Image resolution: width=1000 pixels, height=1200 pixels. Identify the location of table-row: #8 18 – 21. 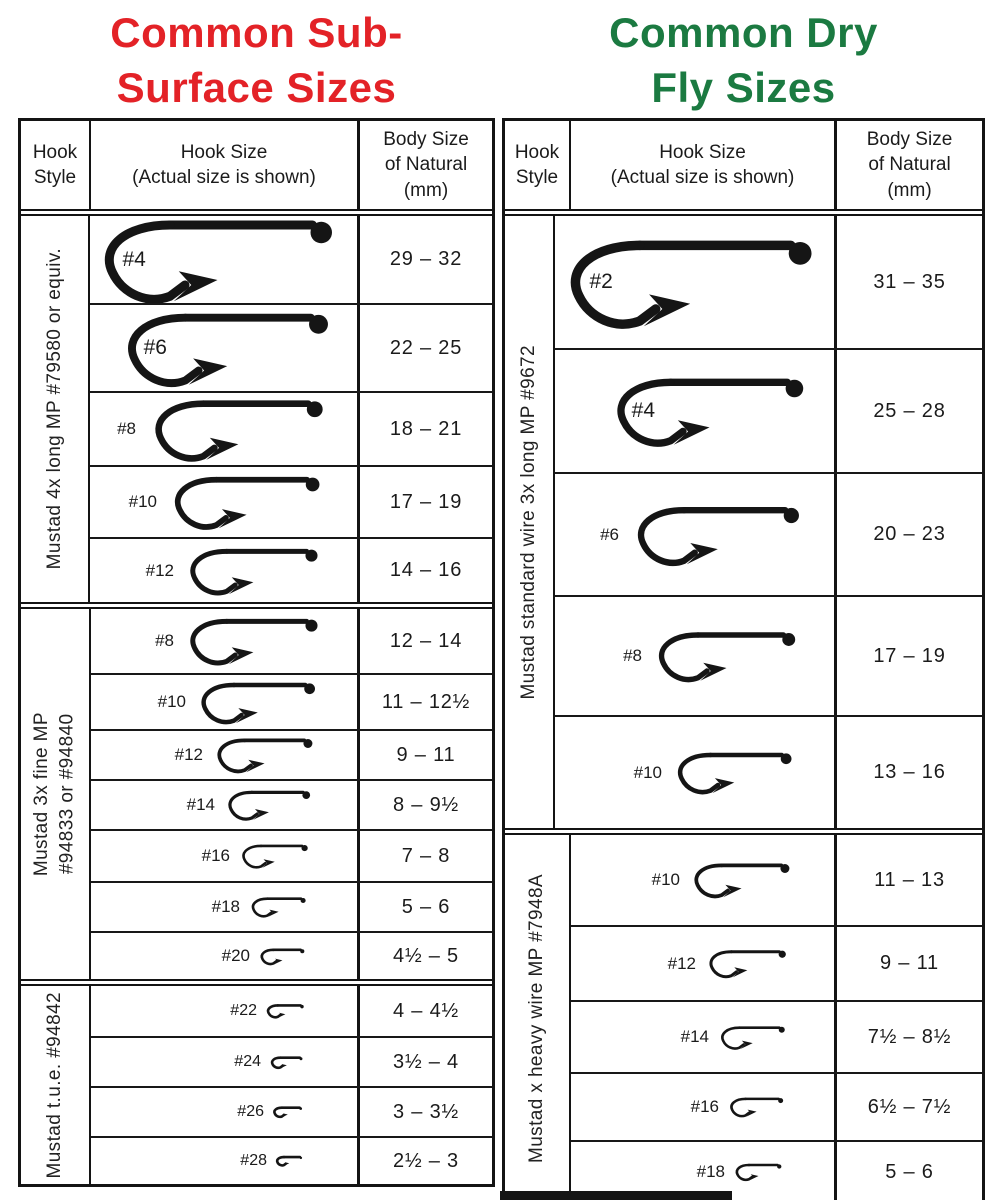
(291, 428).